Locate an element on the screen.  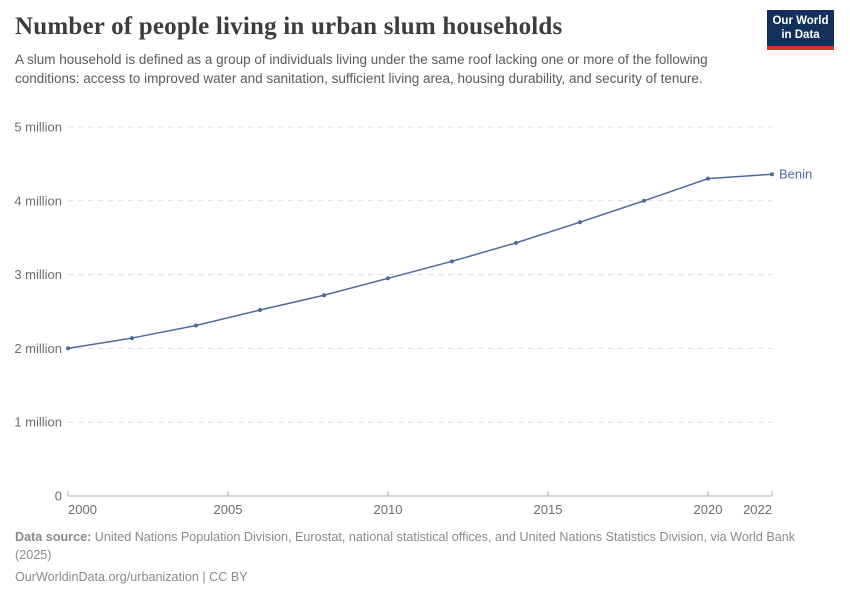
y-axis-tick-label: 1 million is located at coordinates (38, 422).